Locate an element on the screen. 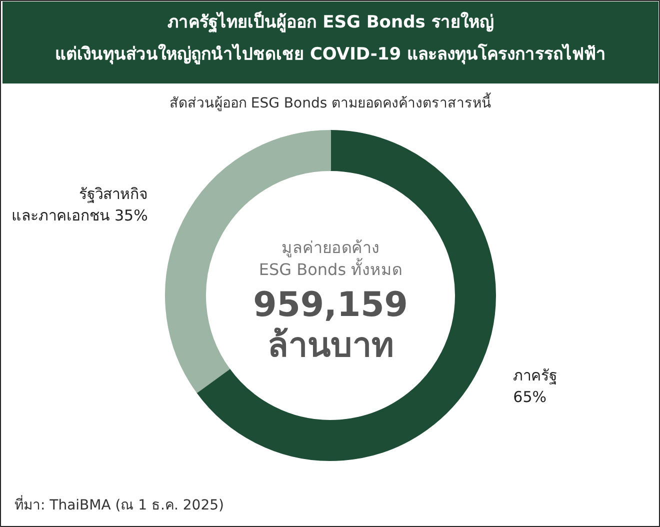  data-label: 65% is located at coordinates (529, 397).